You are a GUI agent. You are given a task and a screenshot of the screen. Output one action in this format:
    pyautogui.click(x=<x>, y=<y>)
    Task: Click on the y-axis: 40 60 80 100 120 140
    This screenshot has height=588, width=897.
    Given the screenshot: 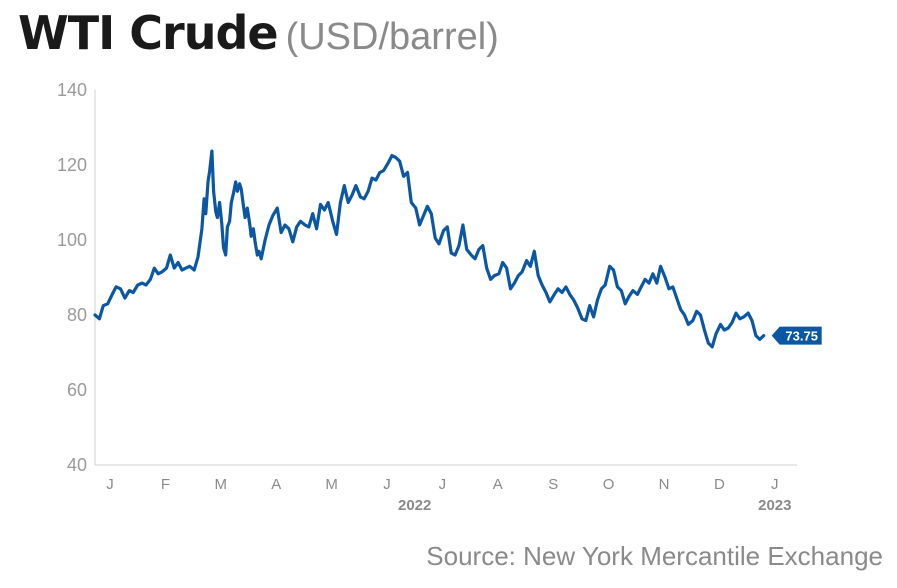 What is the action you would take?
    pyautogui.click(x=76, y=277)
    